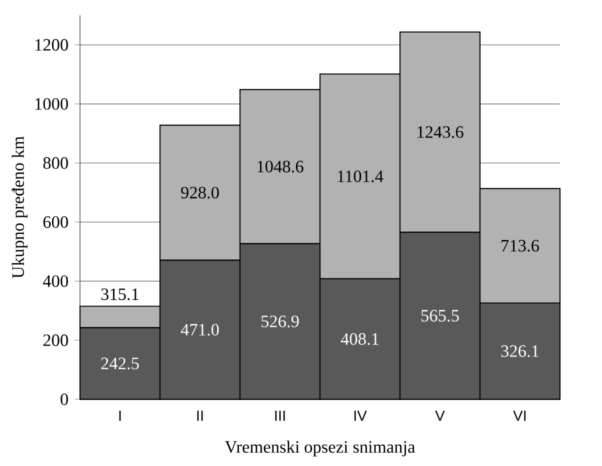 The width and height of the screenshot is (602, 466). I want to click on y-tick-label: 0, so click(64, 399).